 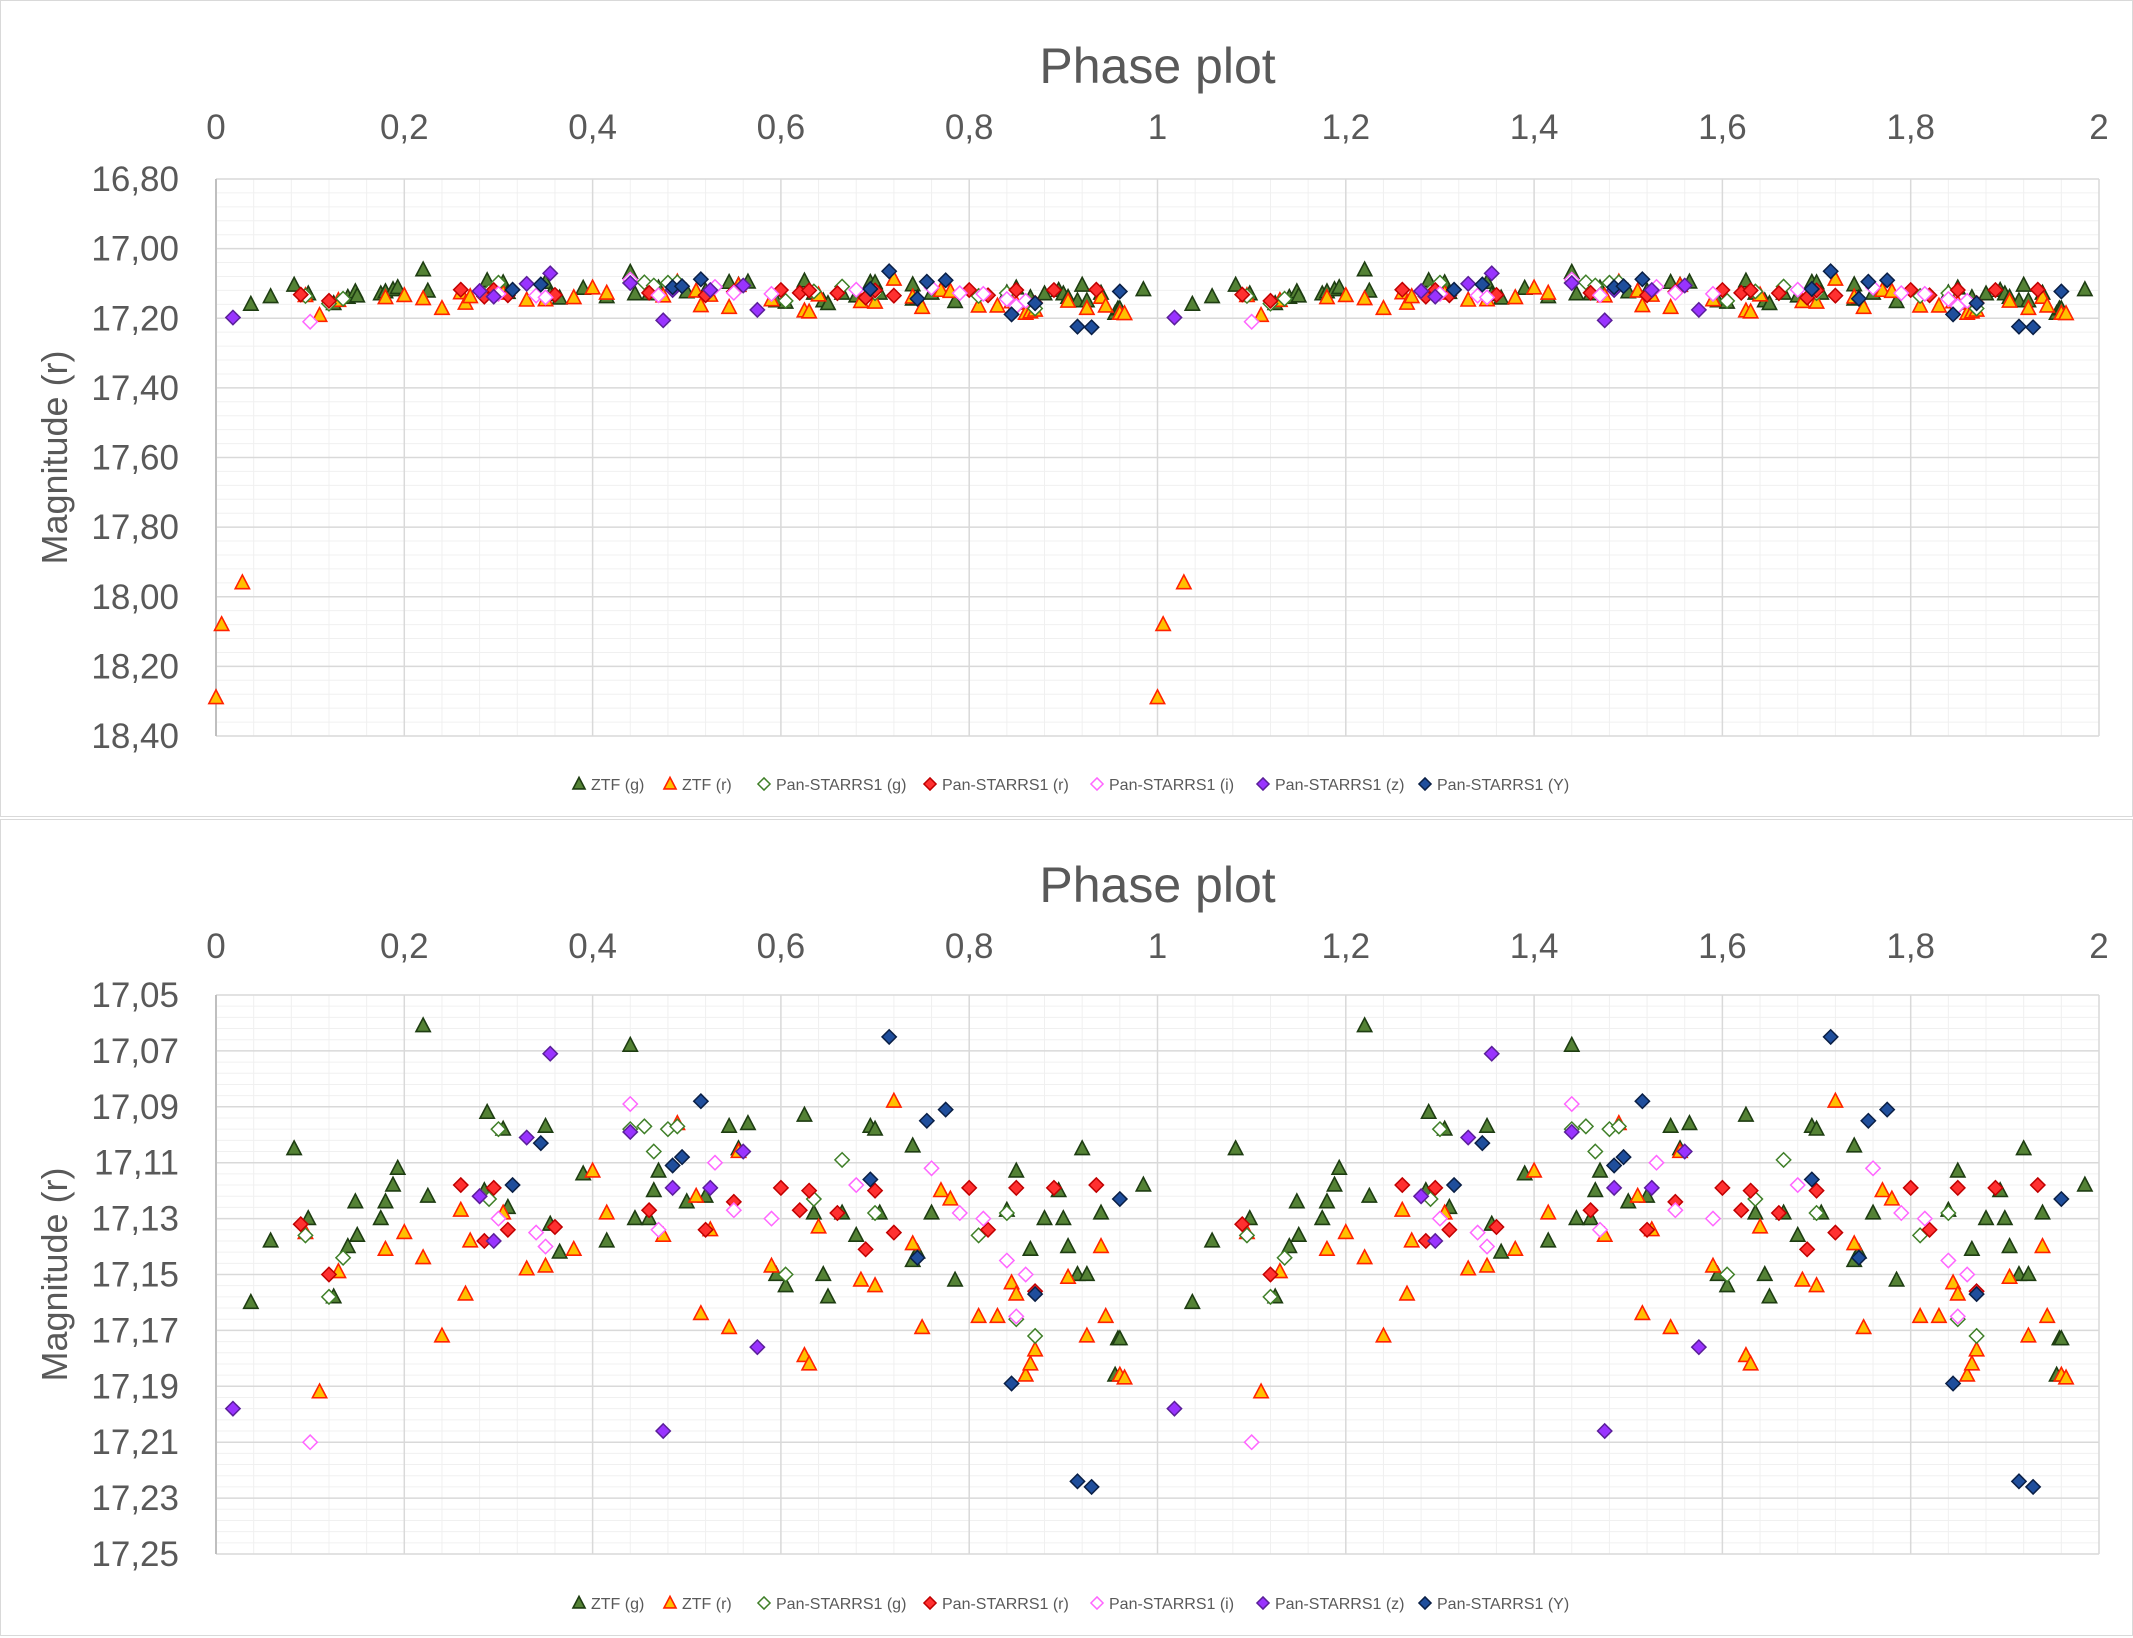 I want to click on legend-label: ZTF (g), so click(x=617, y=785).